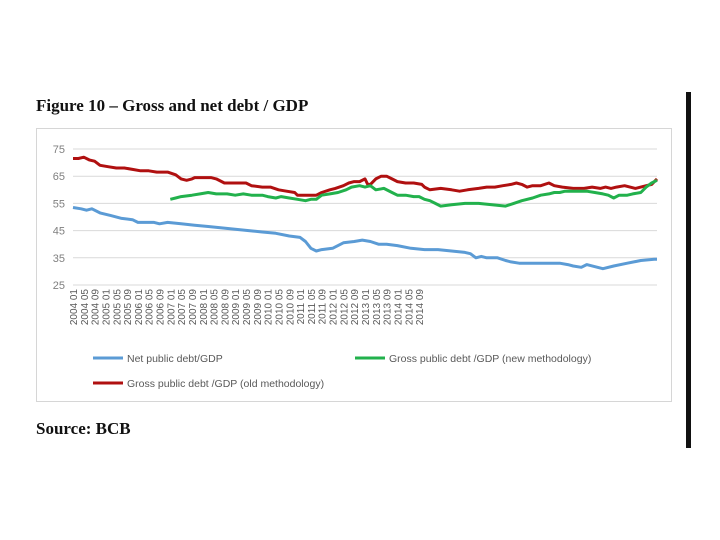 The height and width of the screenshot is (540, 720). Describe the element at coordinates (175, 359) in the screenshot. I see `legend-label: Net public debt/GDP` at that location.